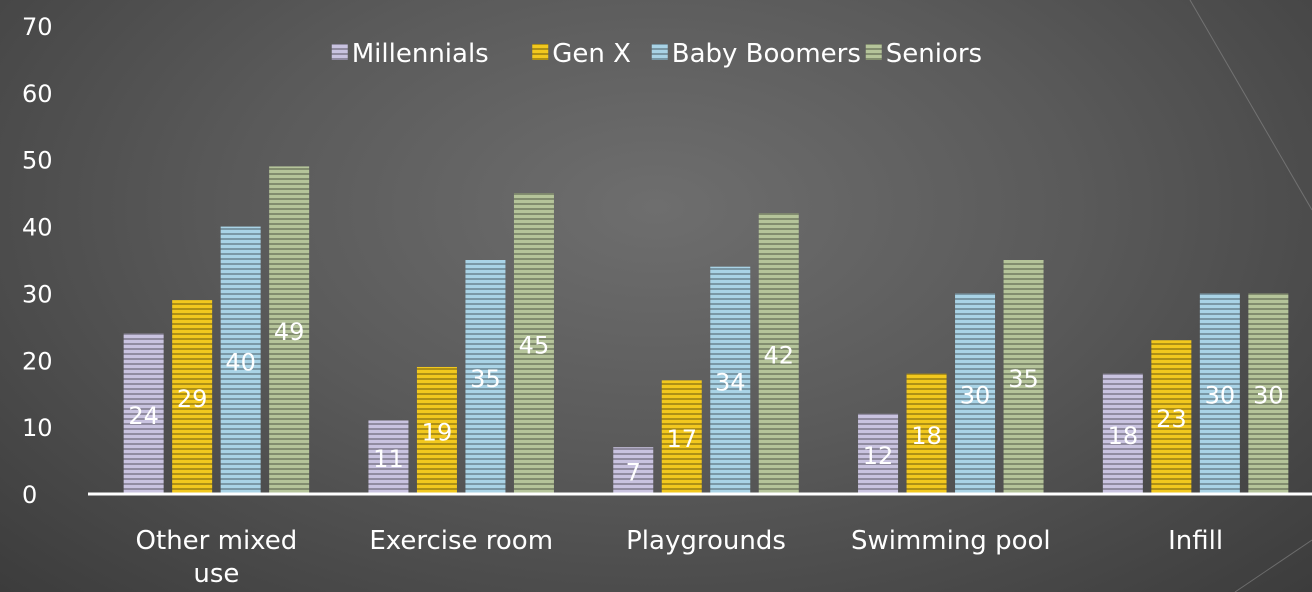  I want to click on legend-label: Baby Boomers, so click(766, 54).